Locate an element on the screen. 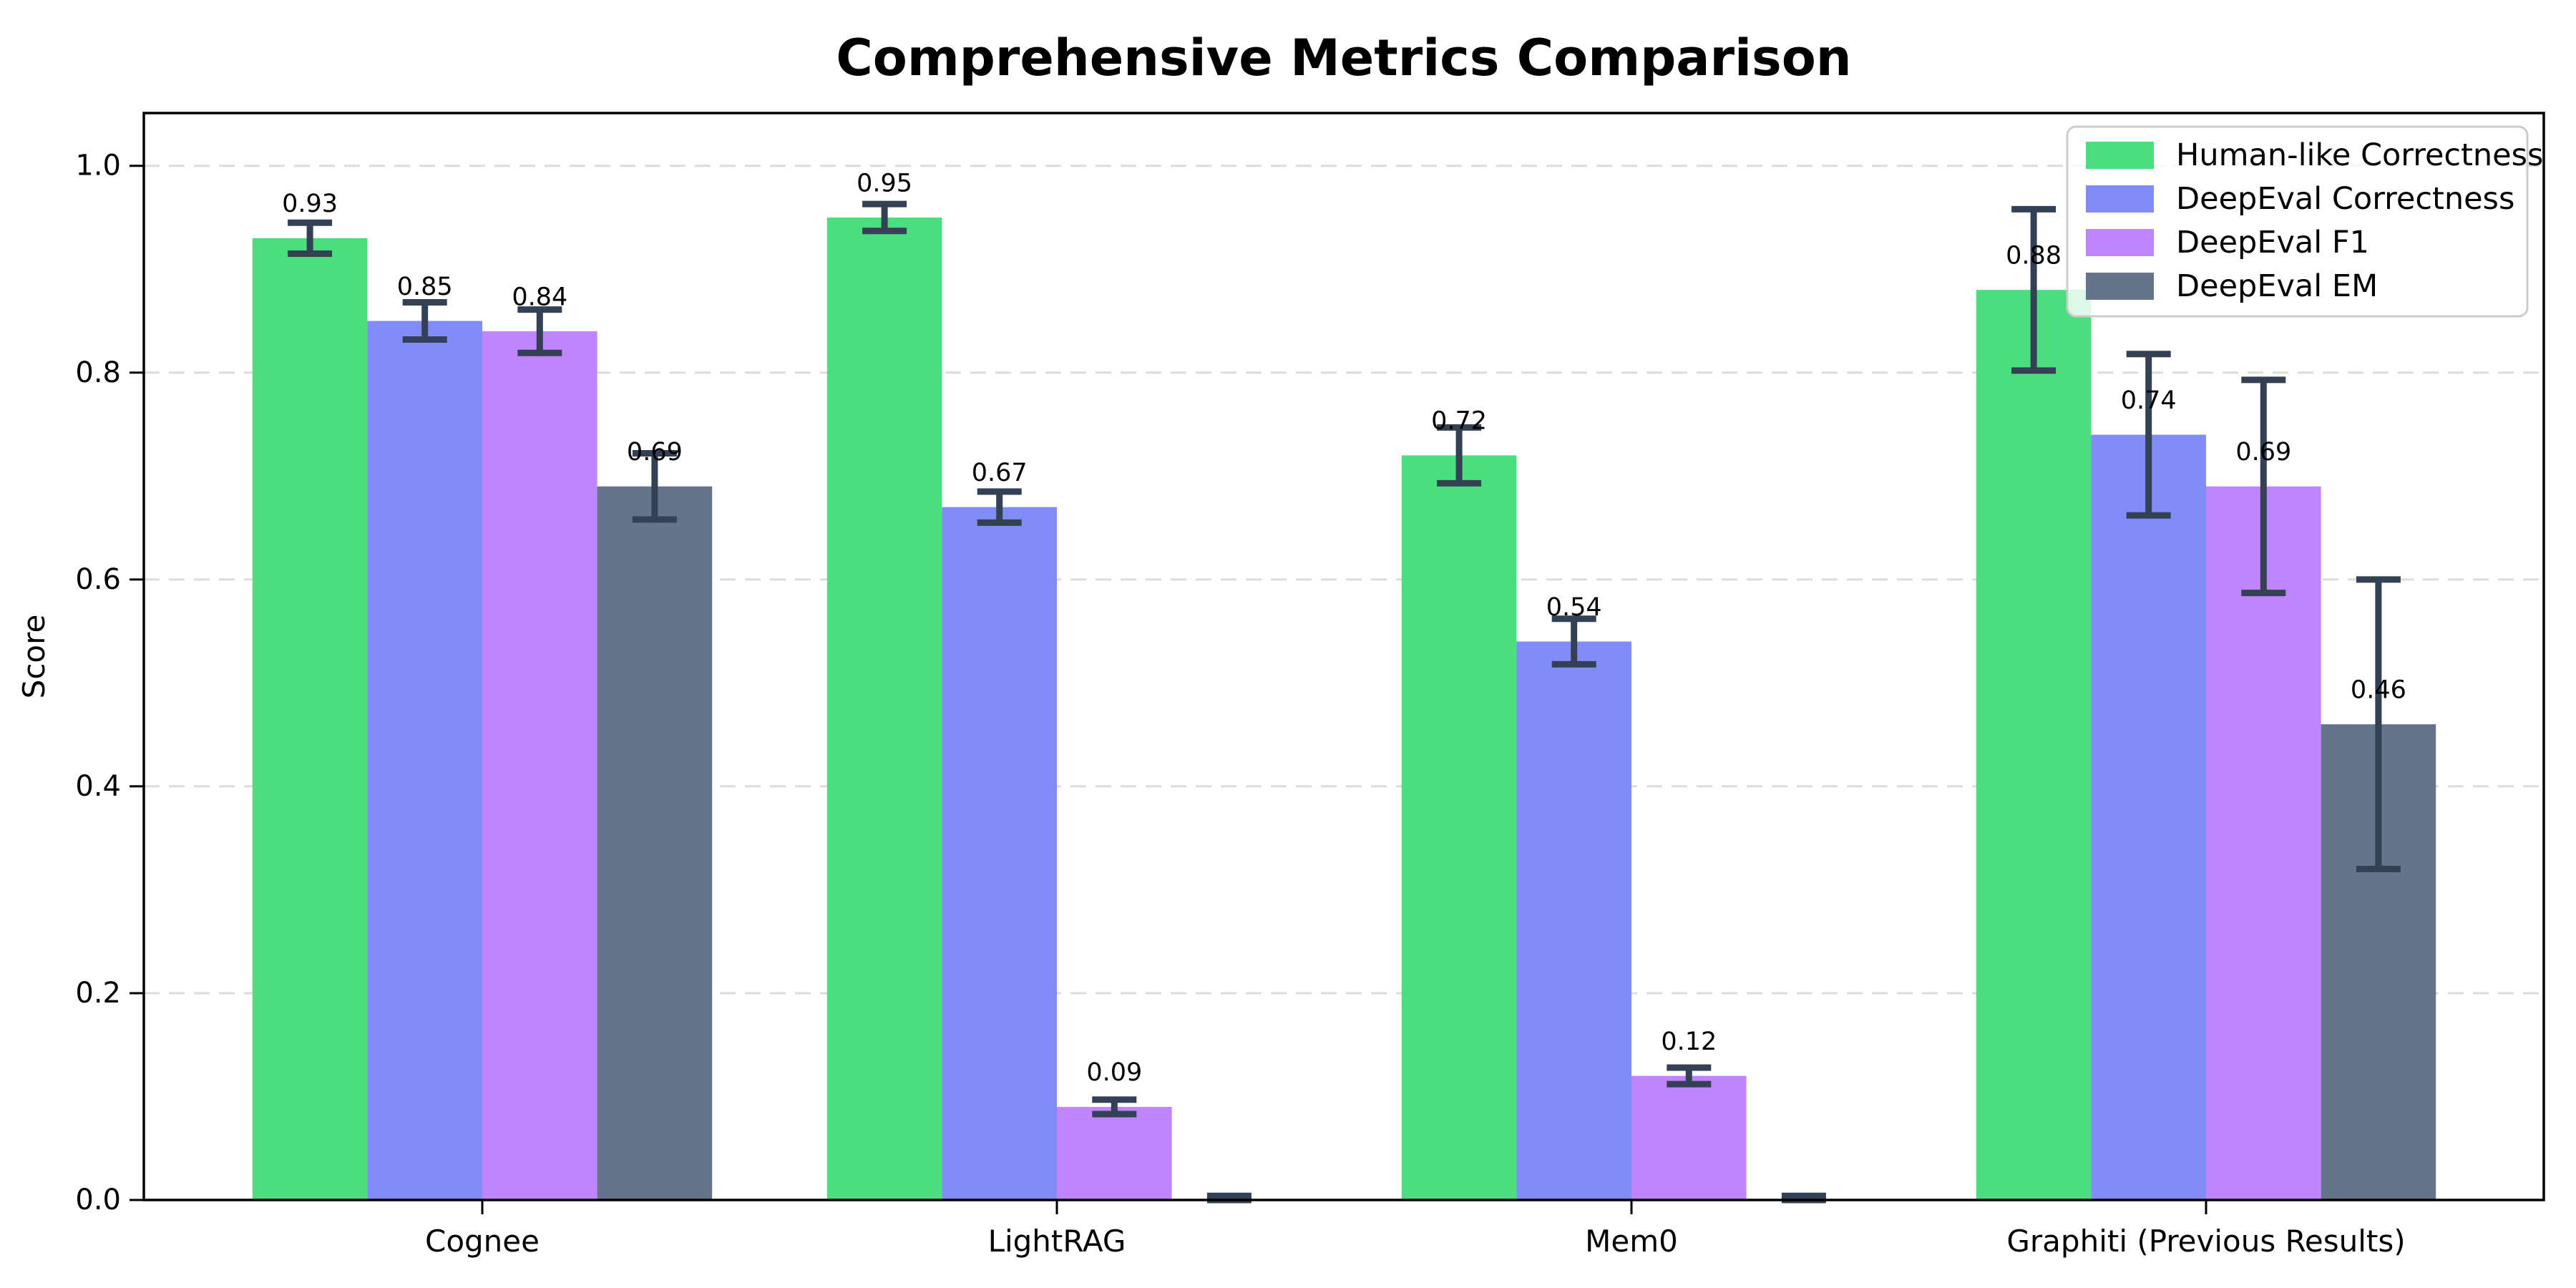  x-tick-label-graphiti-previous-results: Graphiti (Previous Results) is located at coordinates (2205, 1241).